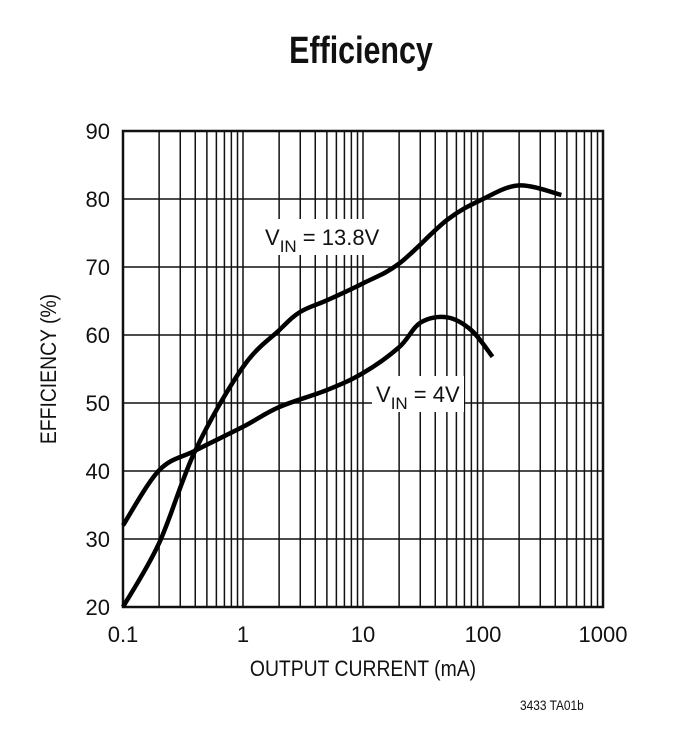 The image size is (682, 742). Describe the element at coordinates (98, 539) in the screenshot. I see `y-tick-label: 30` at that location.